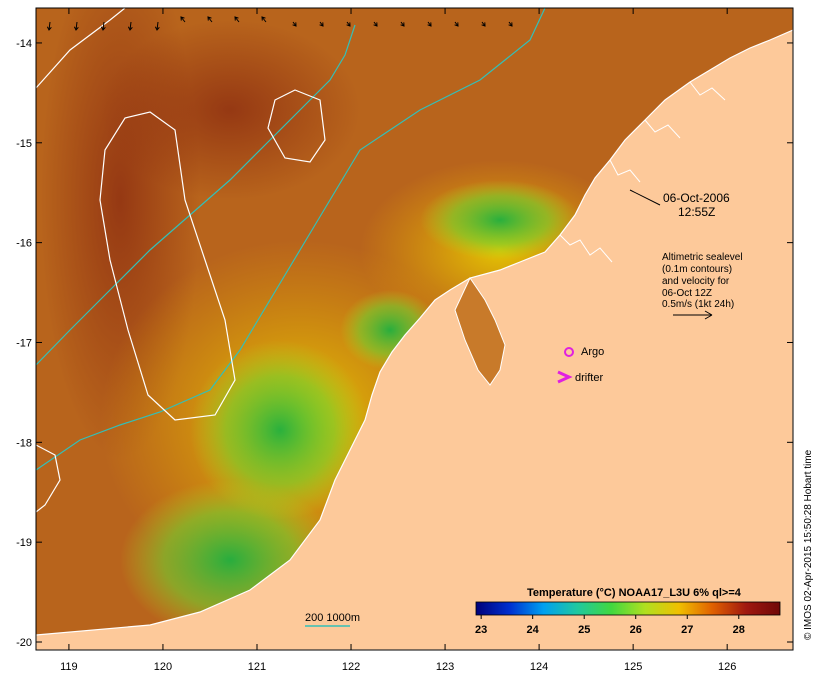 The height and width of the screenshot is (680, 820). I want to click on velocity-vectors, so click(279, 23).